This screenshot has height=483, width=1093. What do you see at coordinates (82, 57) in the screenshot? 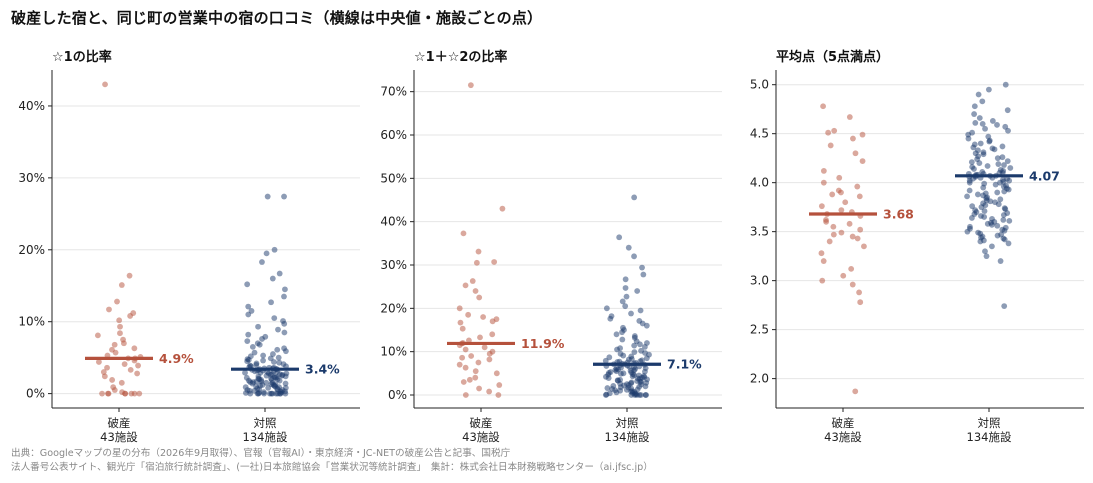
I see `panel-1-title: ☆1の比率` at bounding box center [82, 57].